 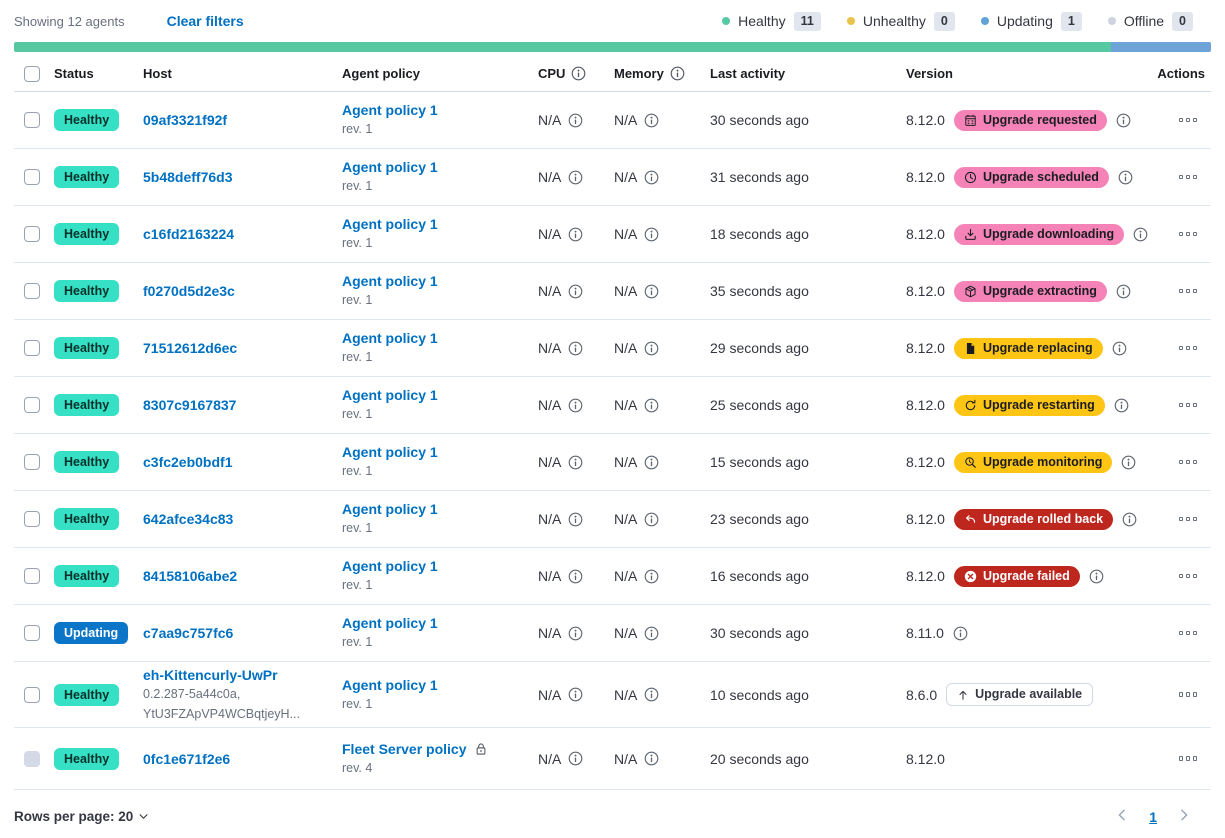 What do you see at coordinates (190, 348) in the screenshot?
I see `host-link: 71512612d6ec` at bounding box center [190, 348].